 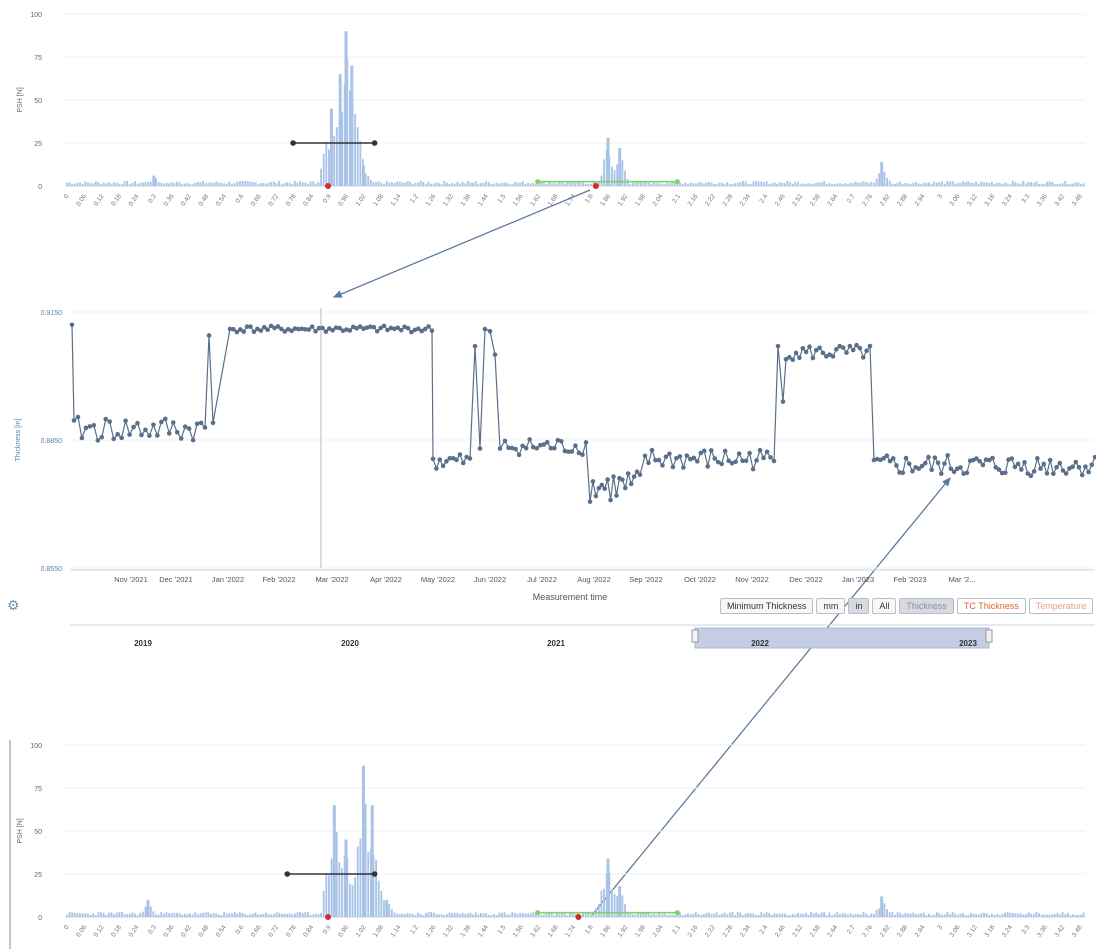 I want to click on x-tick-label: 1.5, so click(x=501, y=199).